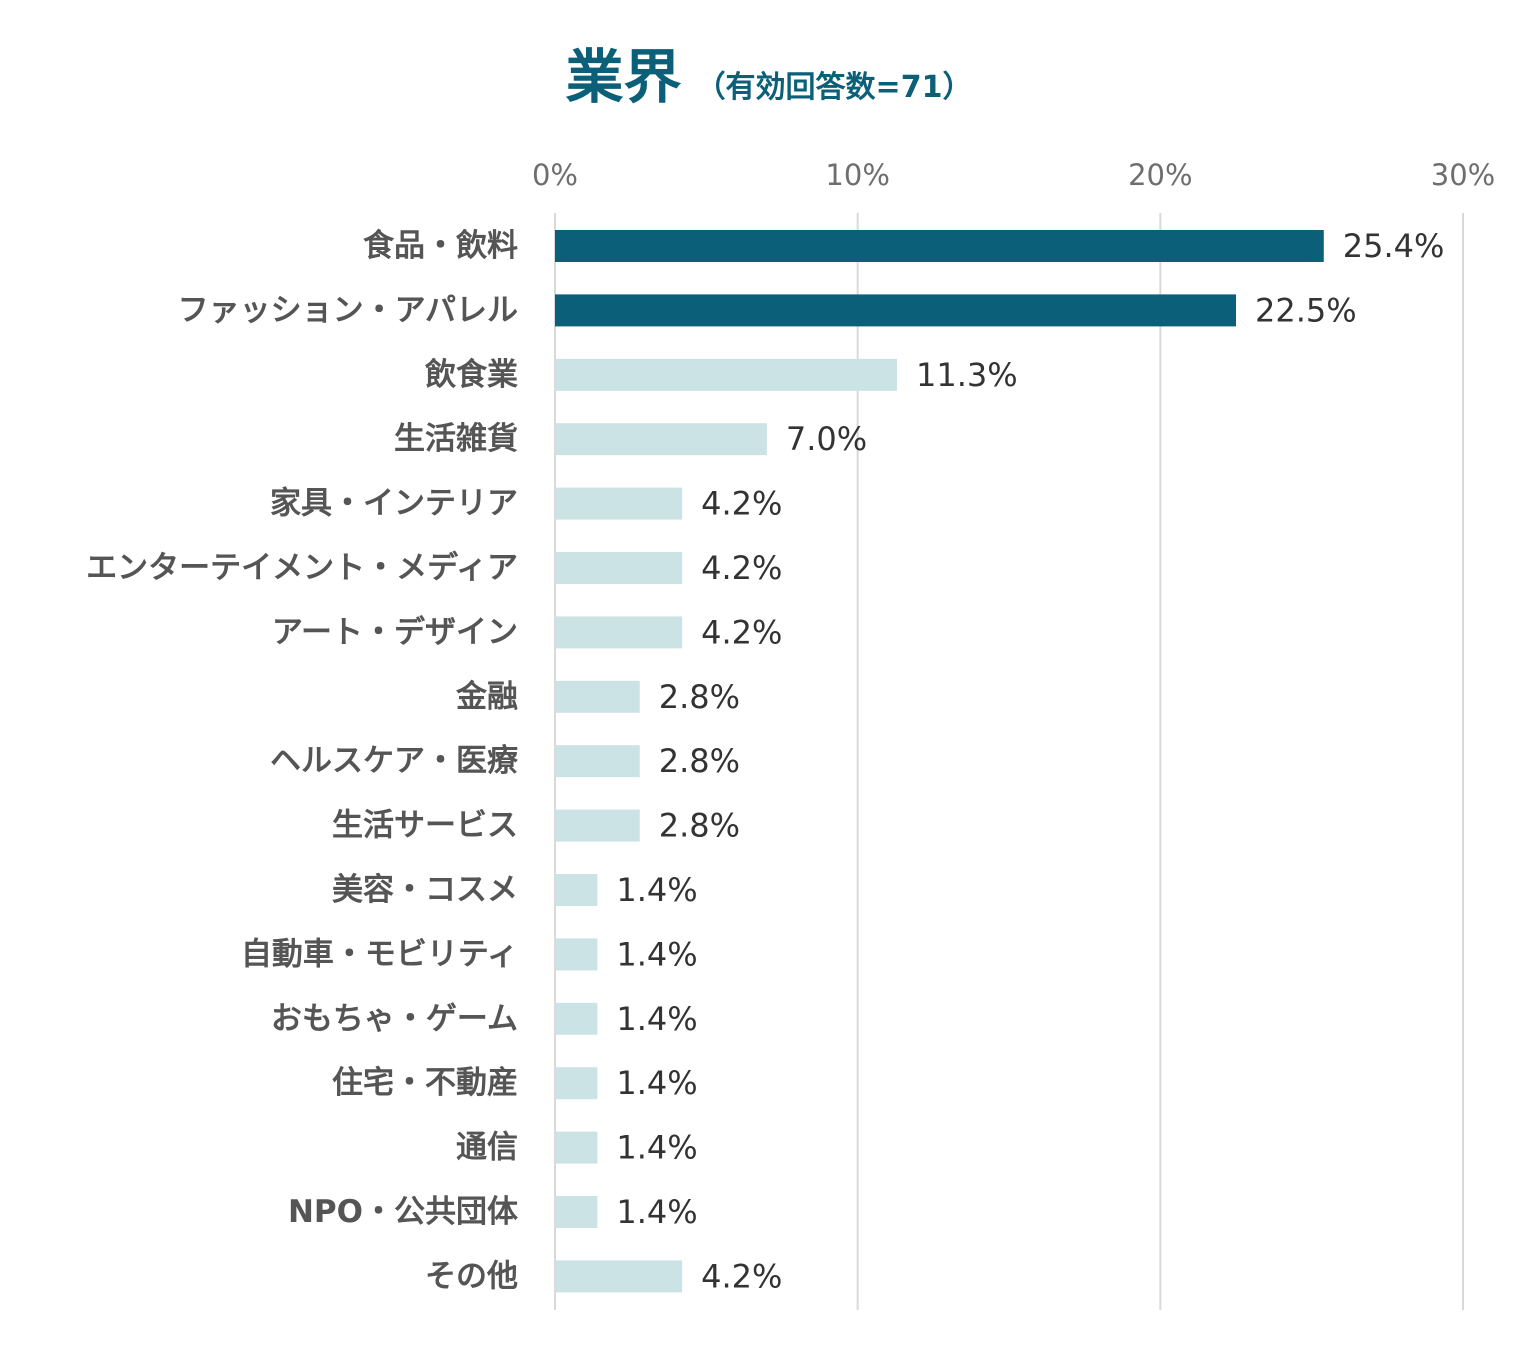 This screenshot has height=1350, width=1538. What do you see at coordinates (394, 504) in the screenshot?
I see `category-label: 家具・インテリア` at bounding box center [394, 504].